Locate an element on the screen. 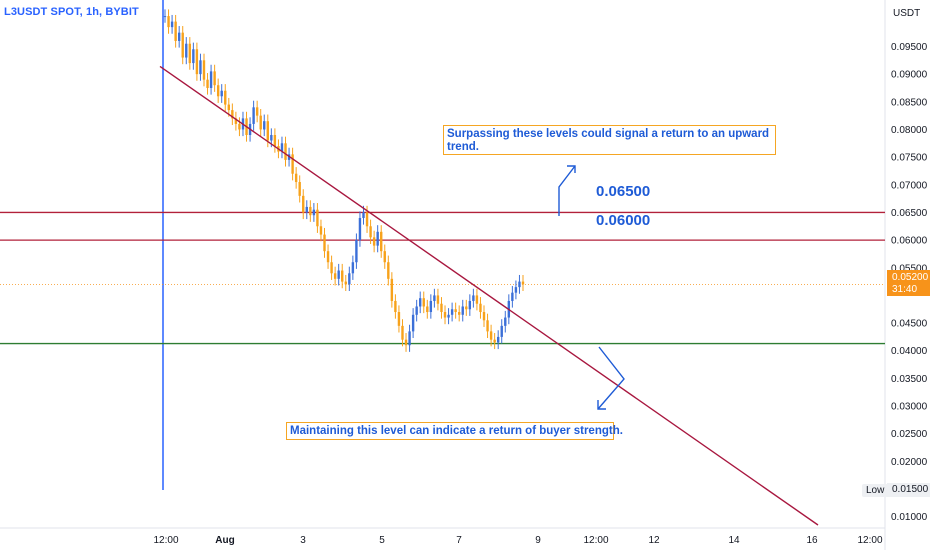 Image resolution: width=932 pixels, height=555 pixels. y-tick-label: 0.02500 is located at coordinates (909, 434).